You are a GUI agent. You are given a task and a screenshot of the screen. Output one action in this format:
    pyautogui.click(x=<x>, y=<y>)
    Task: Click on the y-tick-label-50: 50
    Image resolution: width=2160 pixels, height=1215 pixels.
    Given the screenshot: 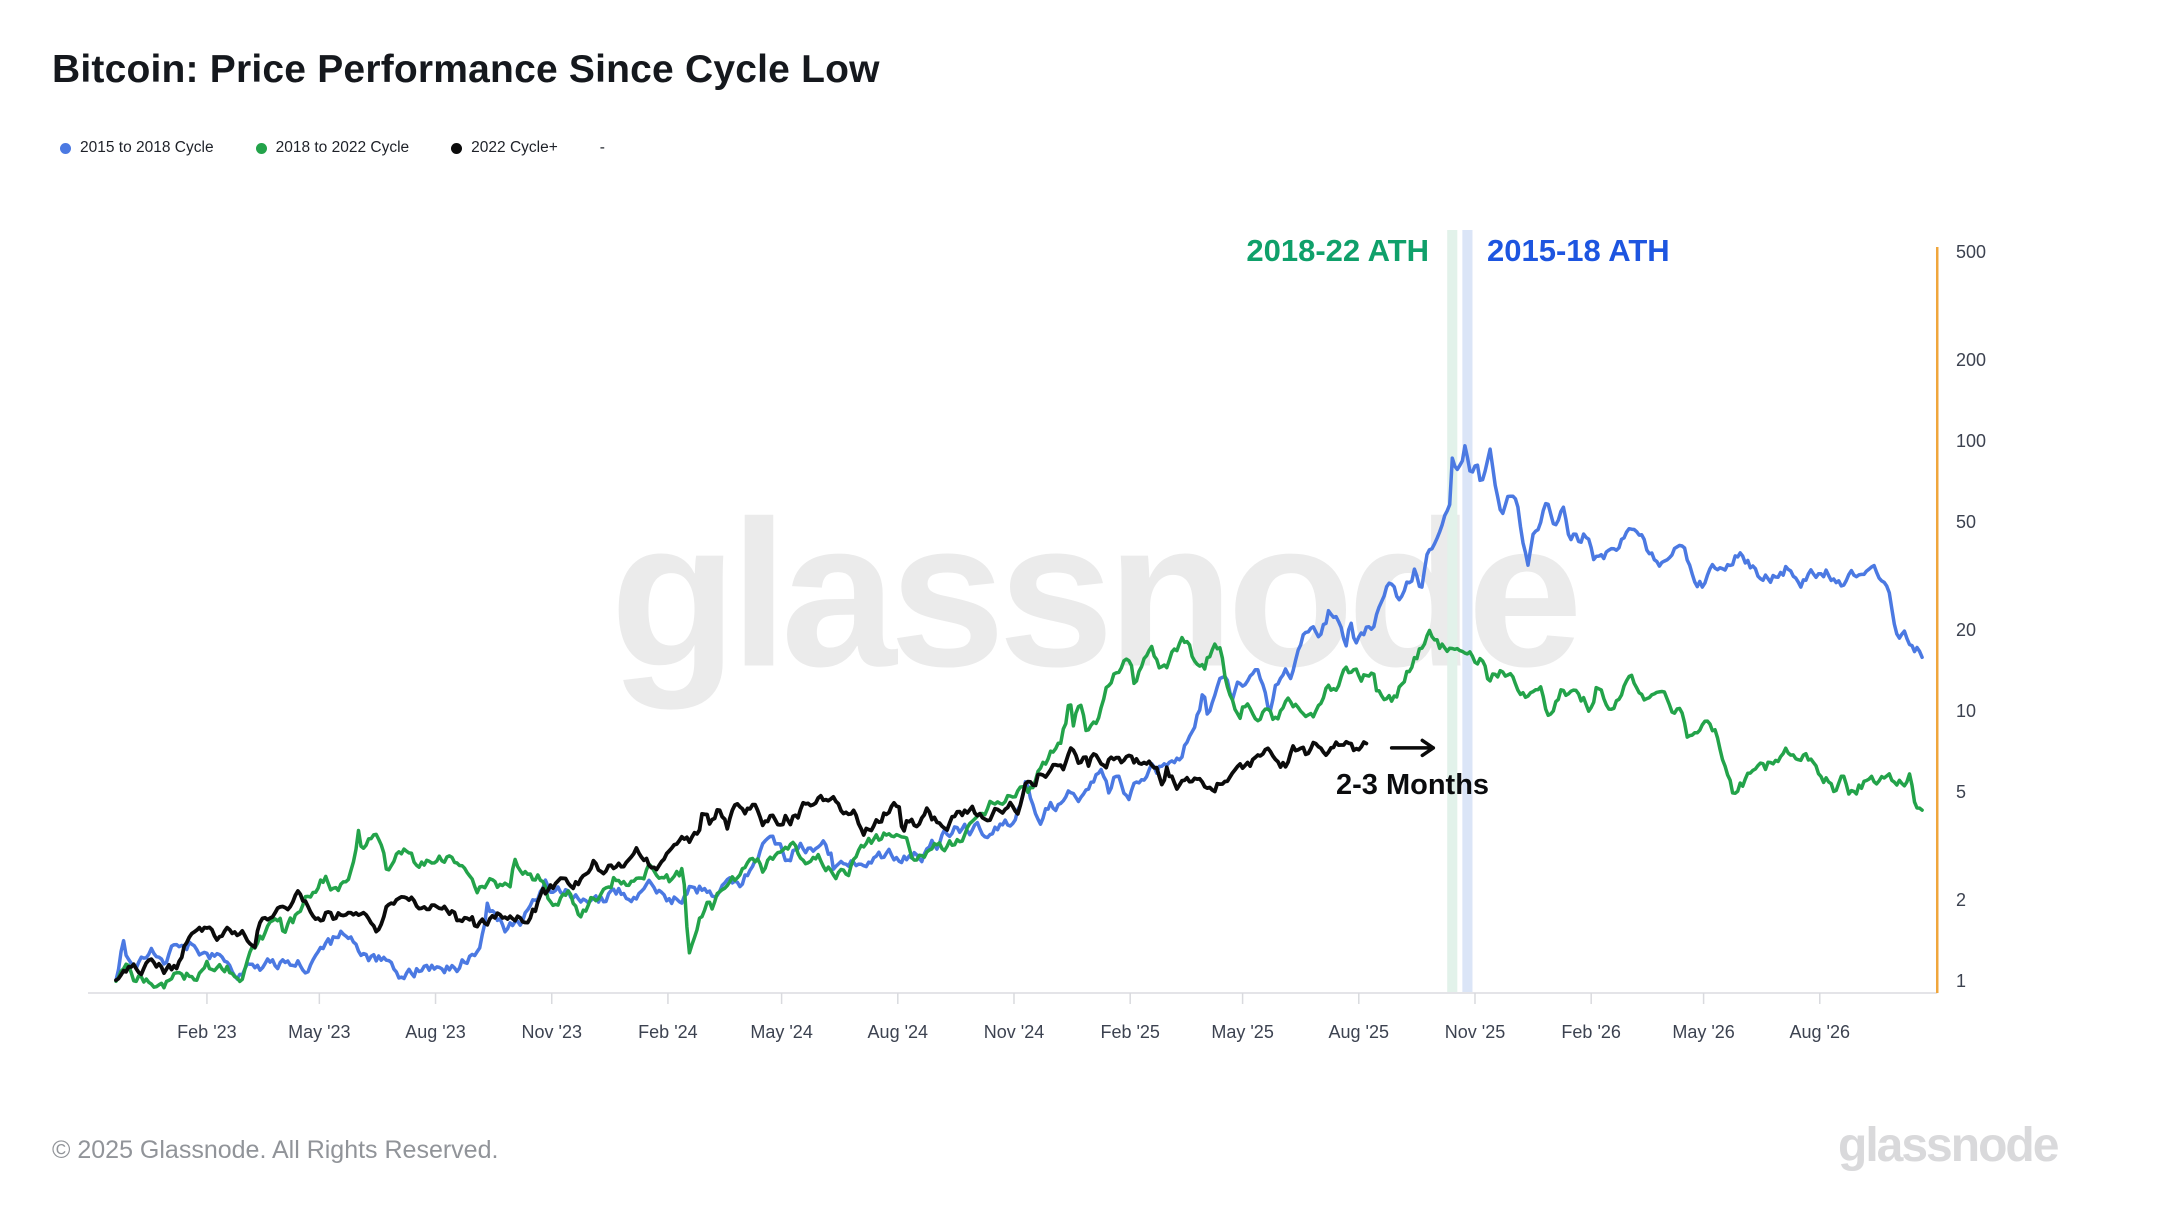 What is the action you would take?
    pyautogui.click(x=1966, y=522)
    